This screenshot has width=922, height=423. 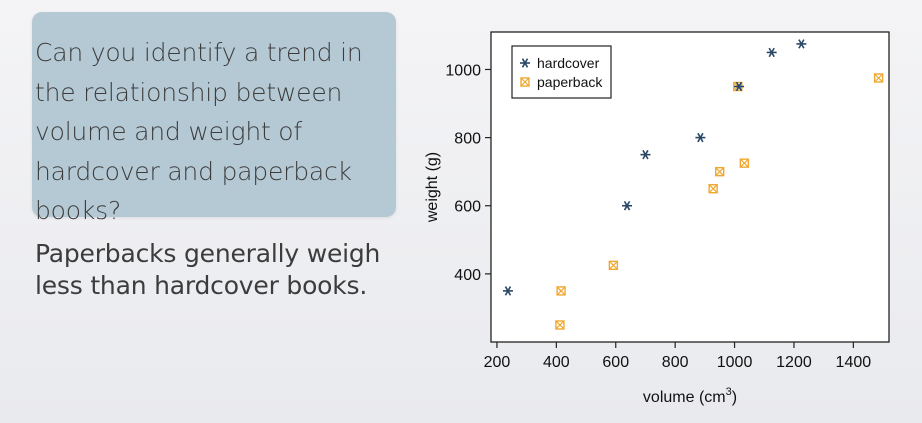 I want to click on y-tick-label: 800, so click(x=467, y=139).